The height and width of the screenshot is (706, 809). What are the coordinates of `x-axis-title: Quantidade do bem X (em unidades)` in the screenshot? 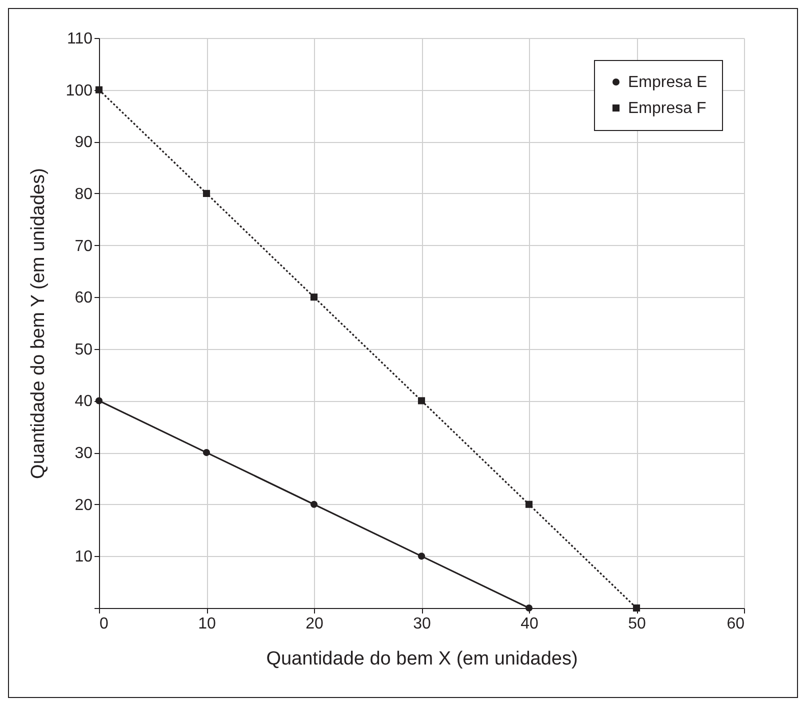 It's located at (422, 659).